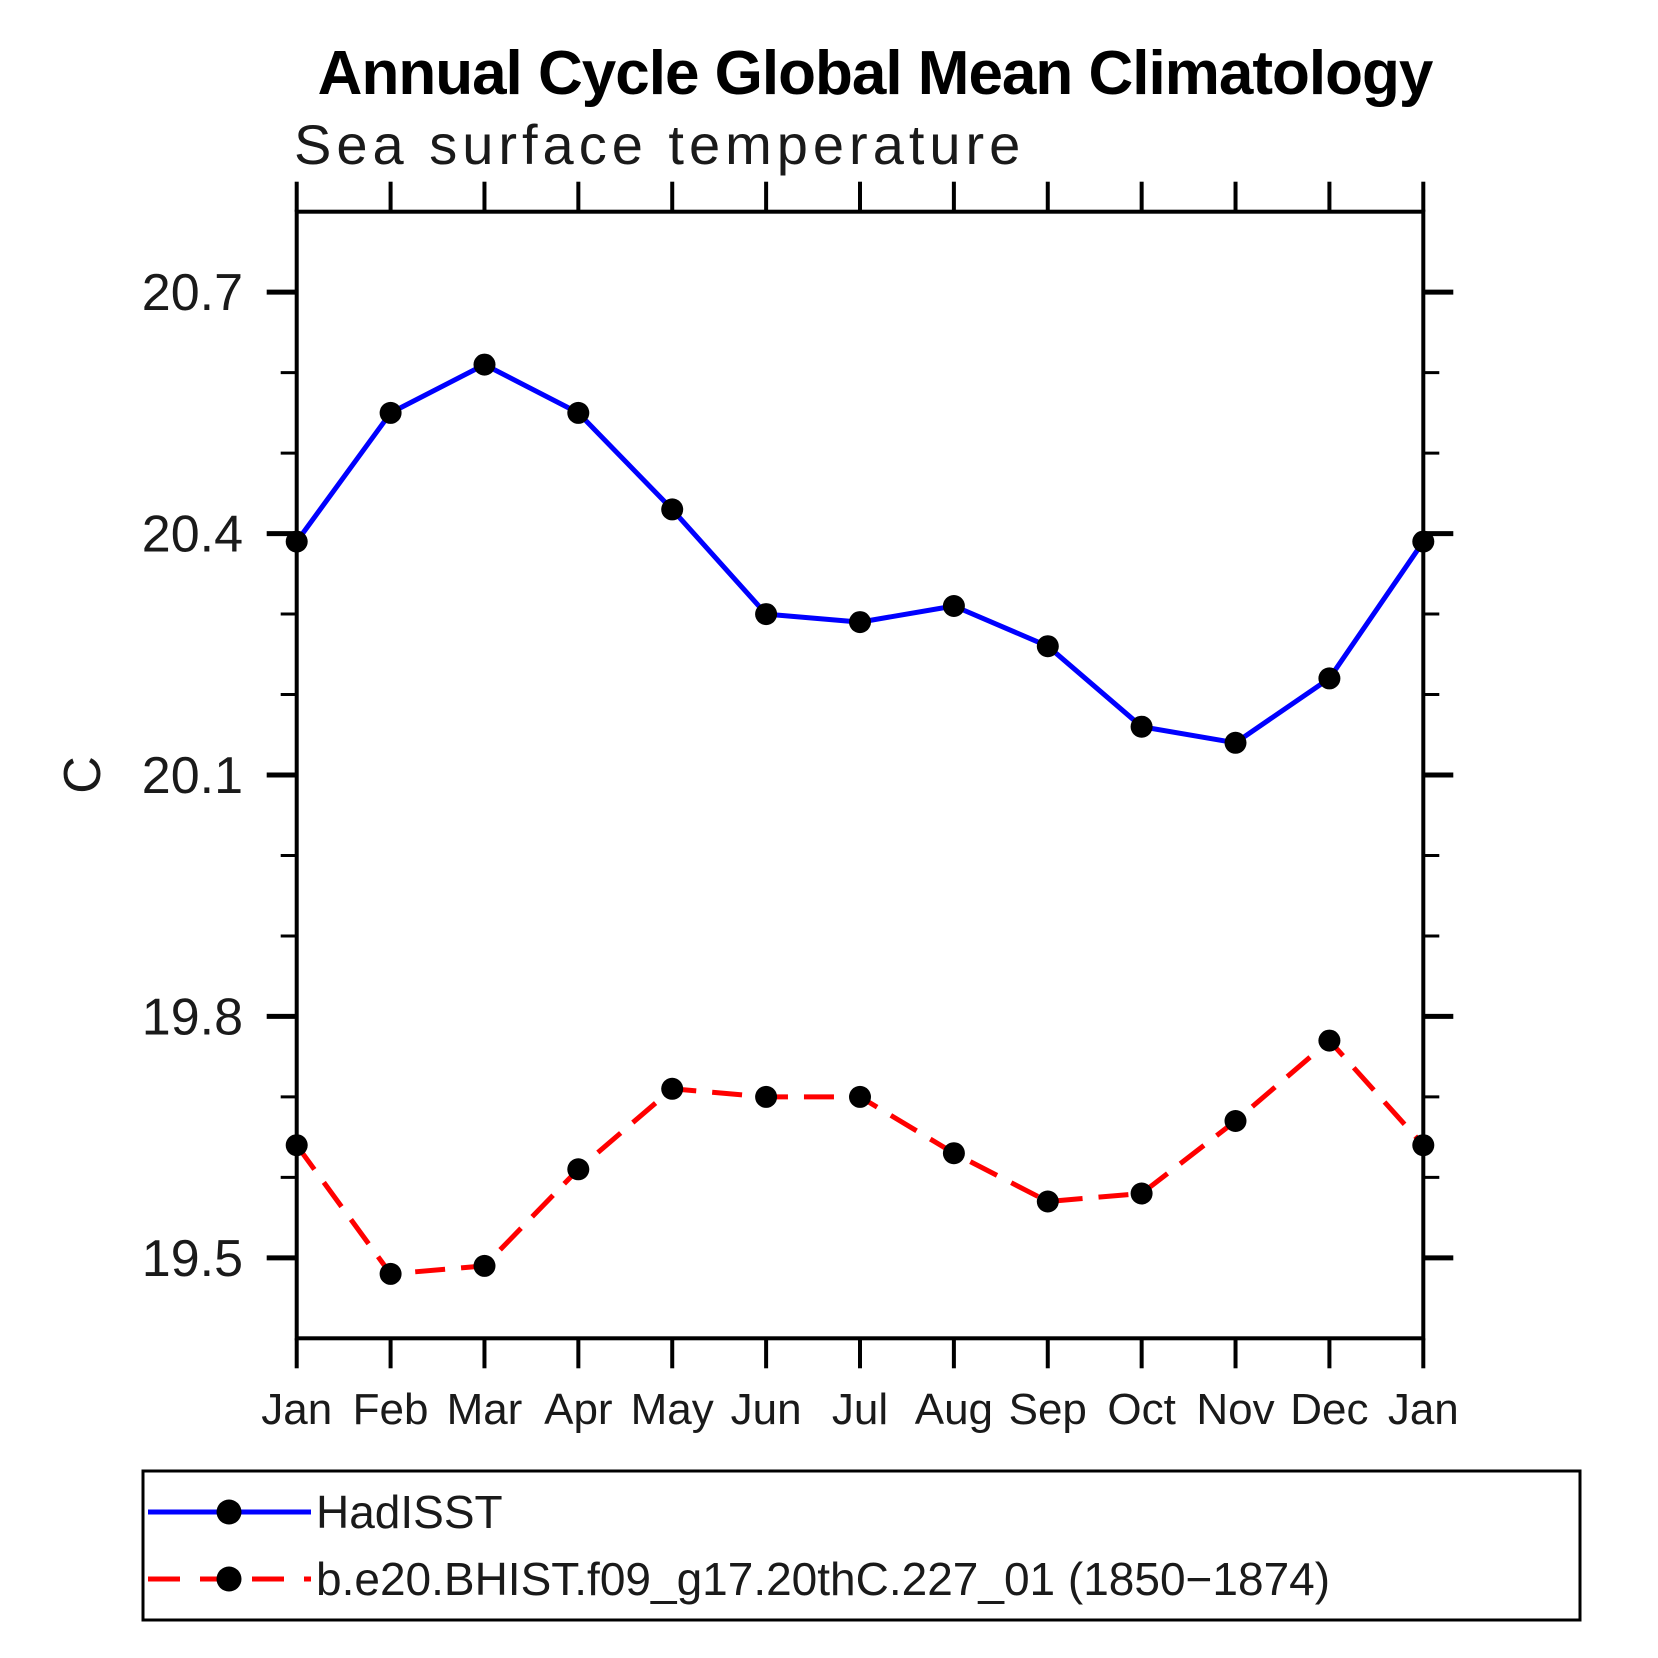 This screenshot has height=1658, width=1658. What do you see at coordinates (192, 1259) in the screenshot?
I see `y-tick-label: 19.5` at bounding box center [192, 1259].